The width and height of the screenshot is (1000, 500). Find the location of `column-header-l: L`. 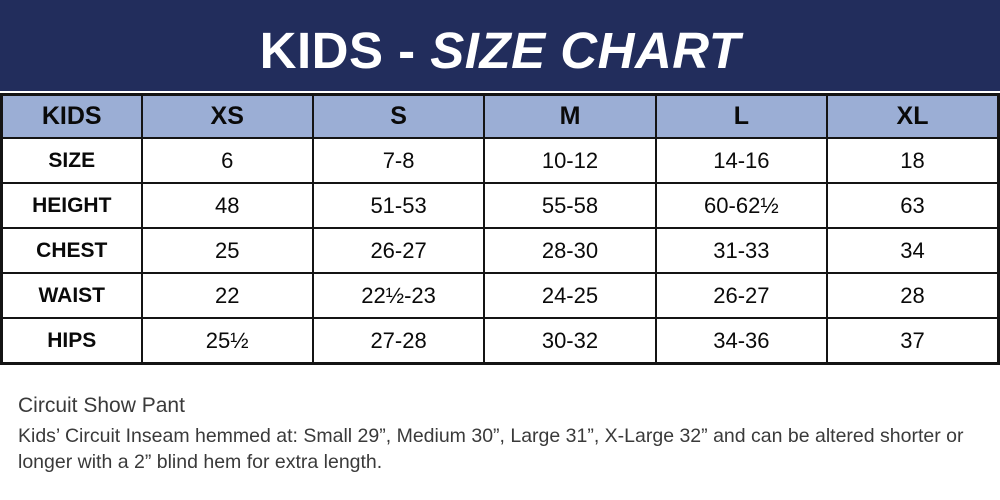

column-header-l: L is located at coordinates (741, 116).